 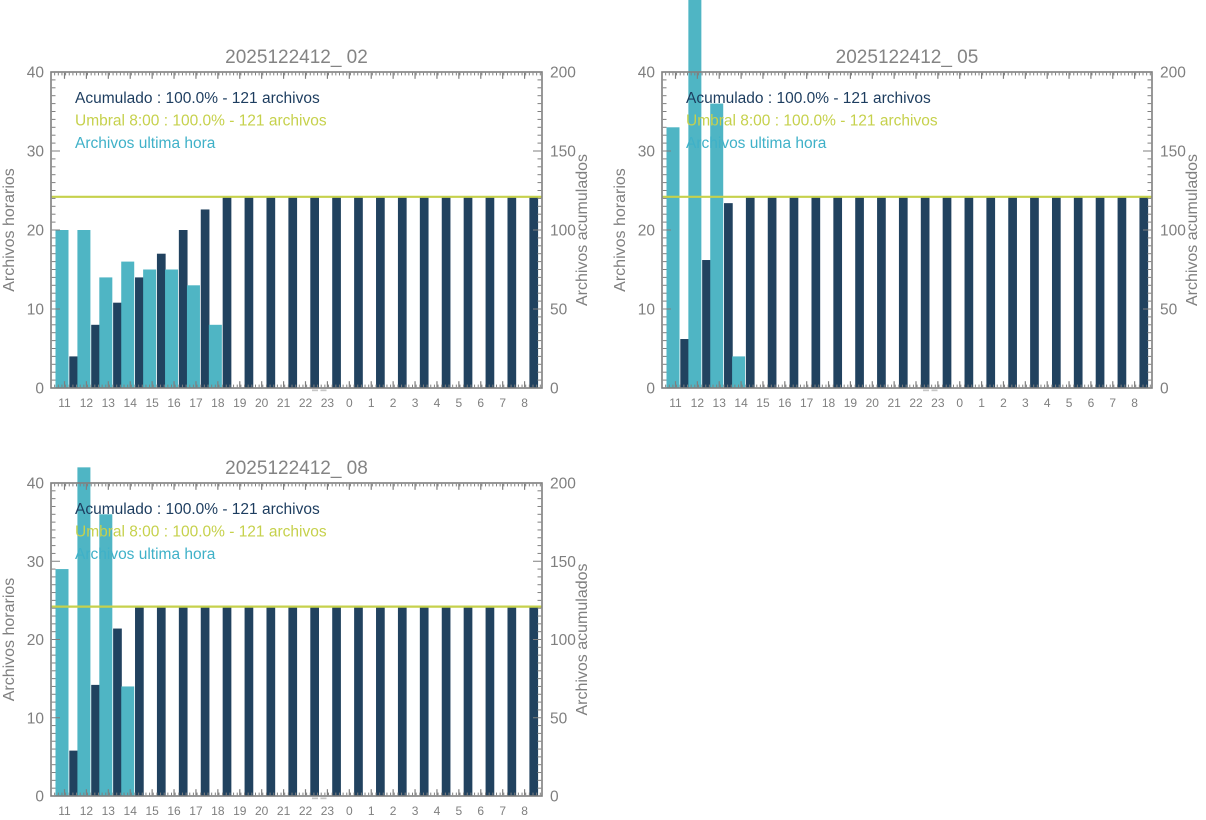 What do you see at coordinates (675, 403) in the screenshot?
I see `x-tick-label: 11` at bounding box center [675, 403].